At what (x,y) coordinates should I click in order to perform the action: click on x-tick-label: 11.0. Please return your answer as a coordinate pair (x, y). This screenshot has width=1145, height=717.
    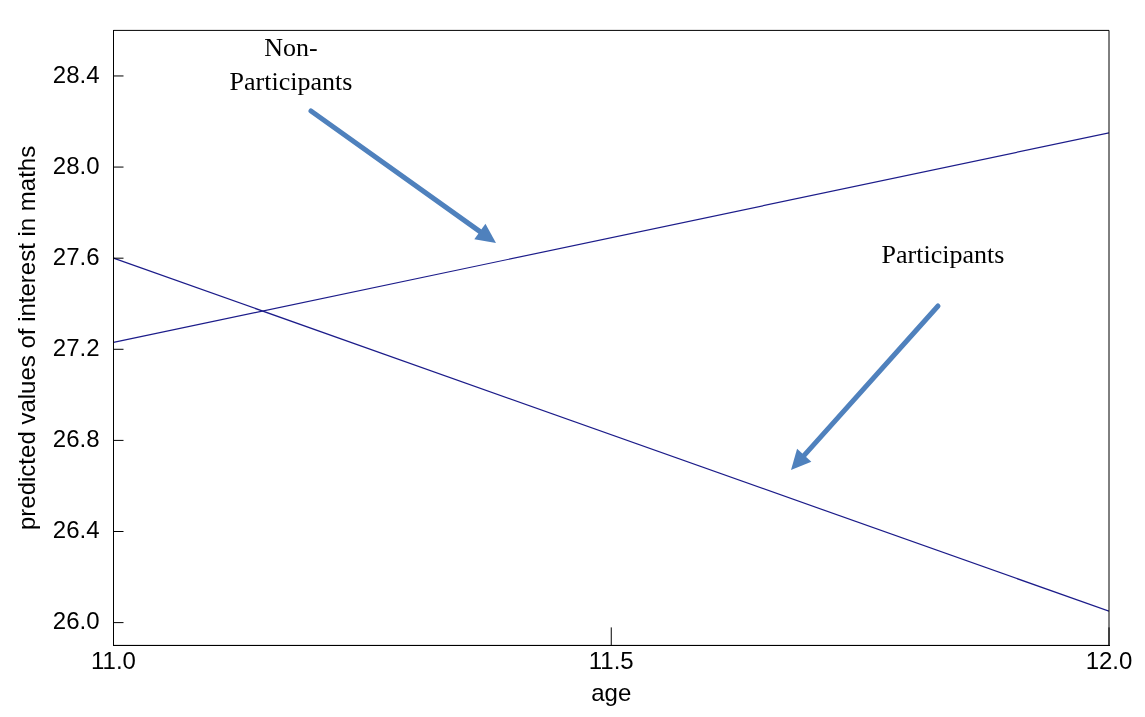
    Looking at the image, I should click on (113, 661).